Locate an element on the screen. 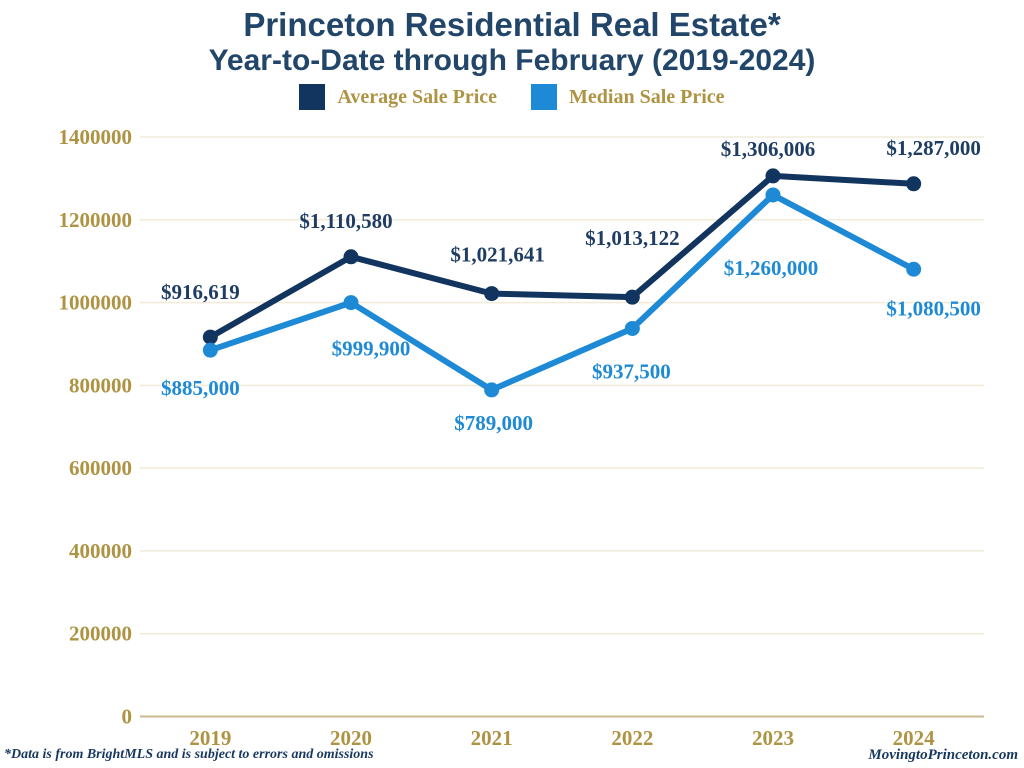  median-sale-price-data-label-2022: $937,500 is located at coordinates (631, 371).